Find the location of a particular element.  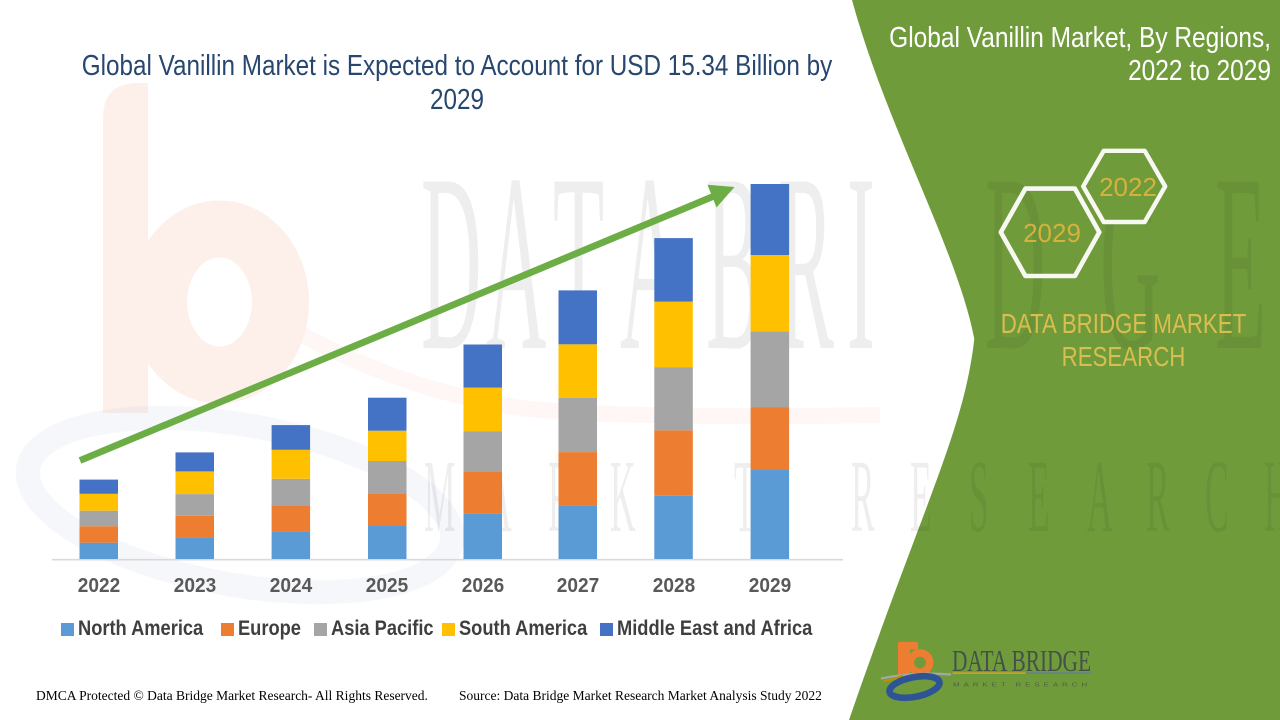

svg-text: I is located at coordinates (861, 262).